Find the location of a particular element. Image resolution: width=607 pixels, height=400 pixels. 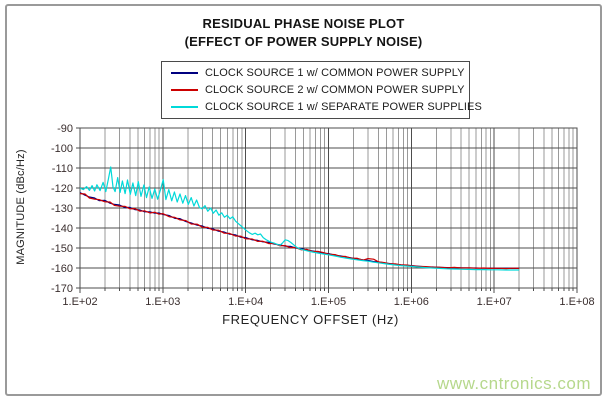

legend-item-clock2-common: CLOCK SOURCE 2 w/ COMMON POWER SUPPLY is located at coordinates (315, 89).